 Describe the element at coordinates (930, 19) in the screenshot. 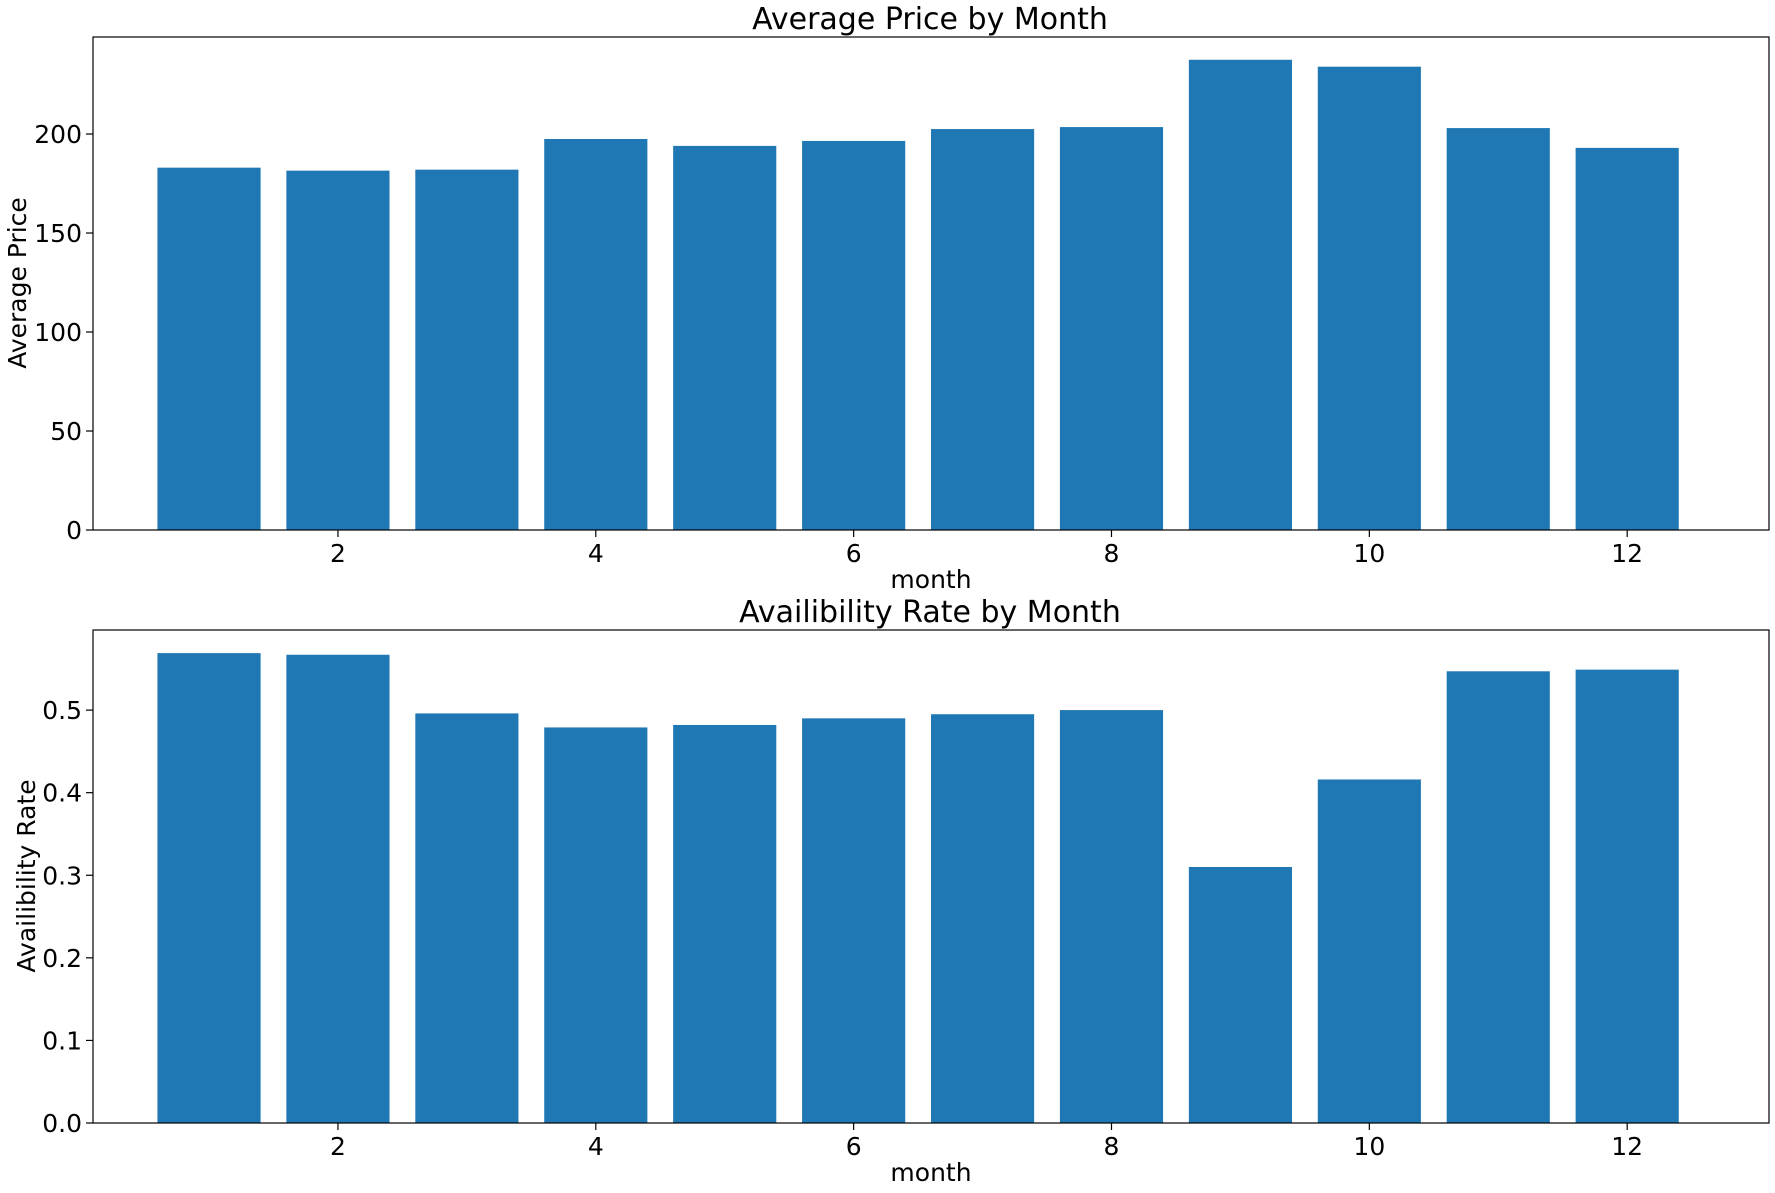

I see `chart-title: Average Price by Month` at that location.